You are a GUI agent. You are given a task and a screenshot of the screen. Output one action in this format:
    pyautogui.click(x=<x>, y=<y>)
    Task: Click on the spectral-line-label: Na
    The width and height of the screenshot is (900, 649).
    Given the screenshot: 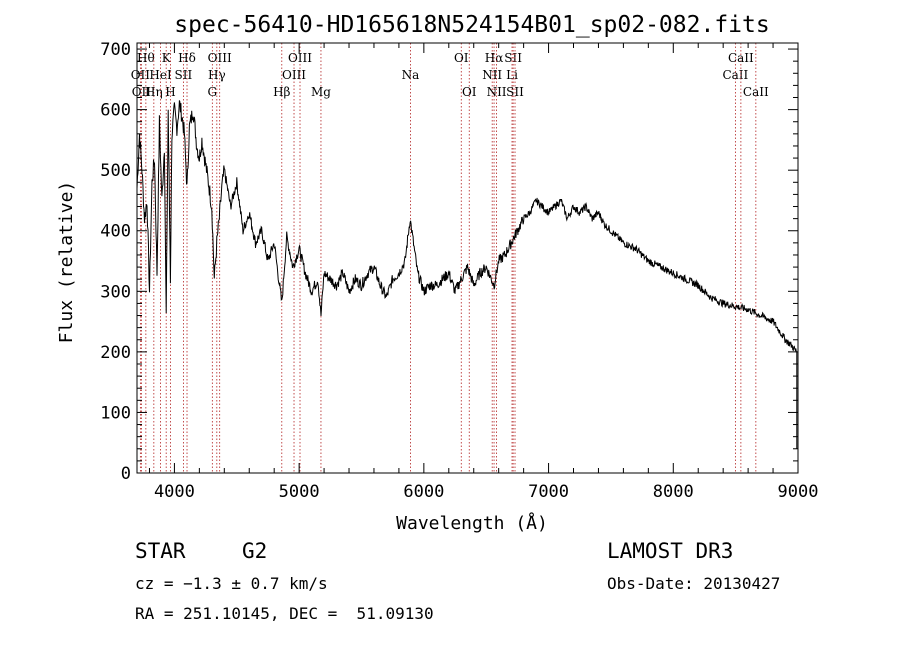 What is the action you would take?
    pyautogui.click(x=411, y=75)
    